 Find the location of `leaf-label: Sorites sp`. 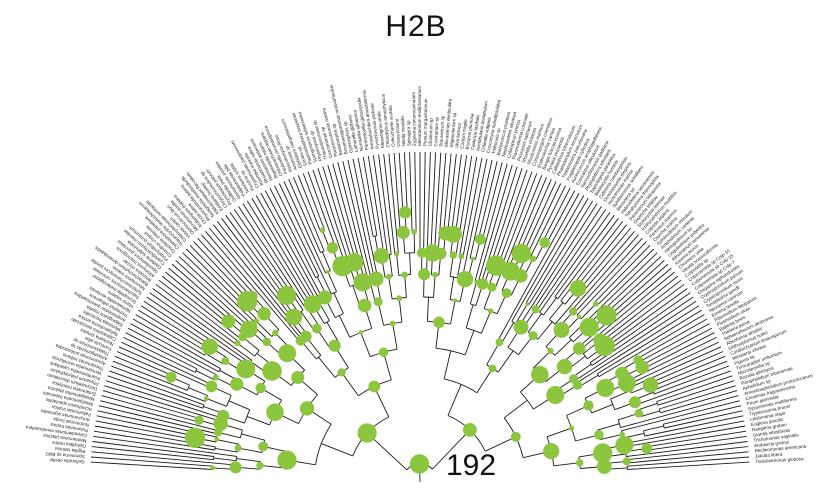

leaf-label: Sorites sp is located at coordinates (302, 156).